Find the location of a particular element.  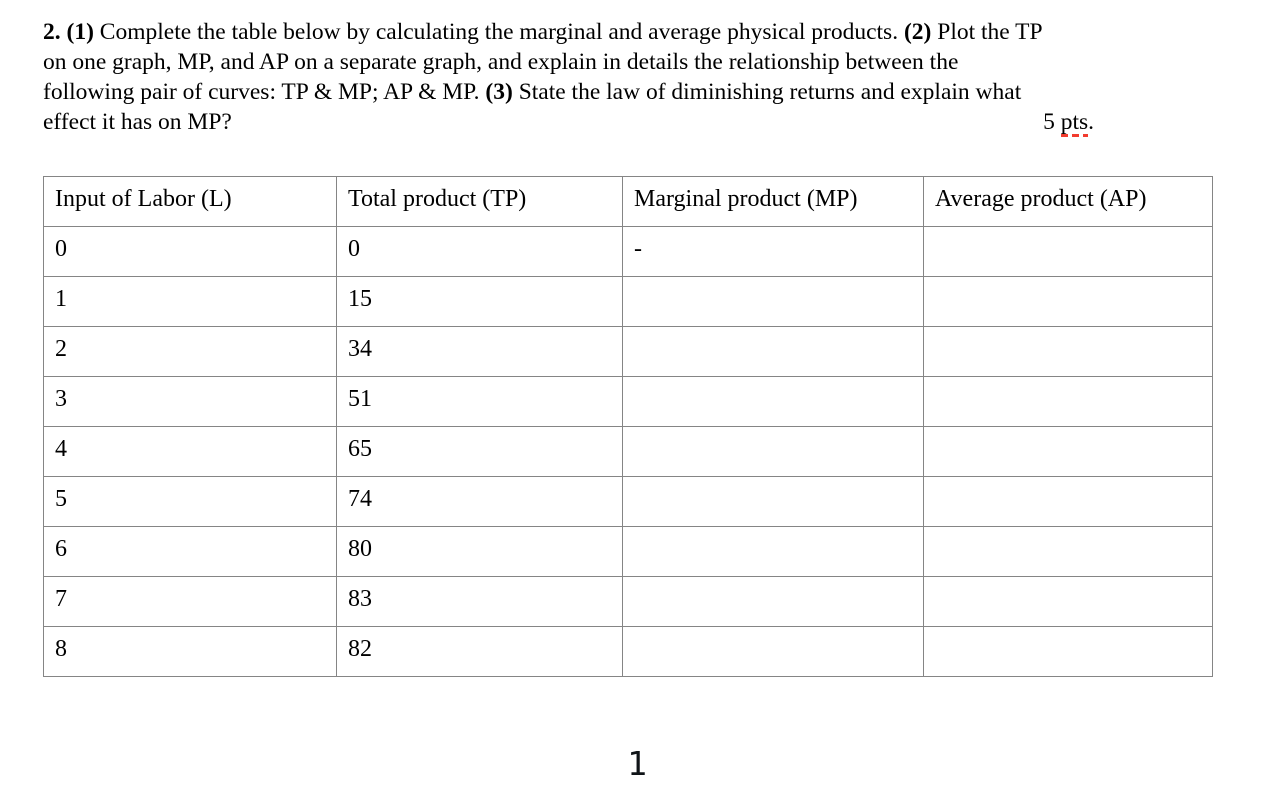

table-row: 2 34 is located at coordinates (628, 351).